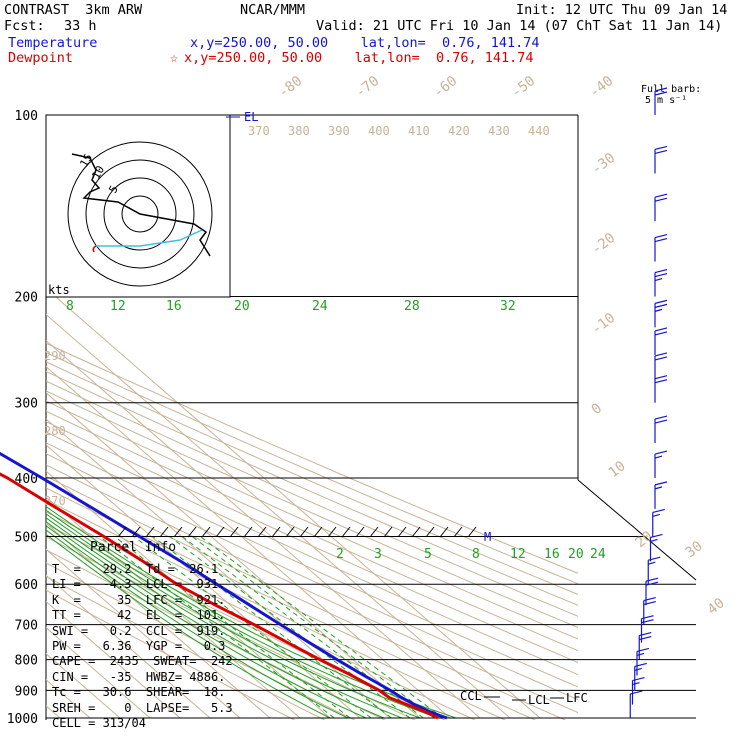 Image resolution: width=740 pixels, height=740 pixels. What do you see at coordinates (378, 554) in the screenshot?
I see `mixing-ratio-label: 3` at bounding box center [378, 554].